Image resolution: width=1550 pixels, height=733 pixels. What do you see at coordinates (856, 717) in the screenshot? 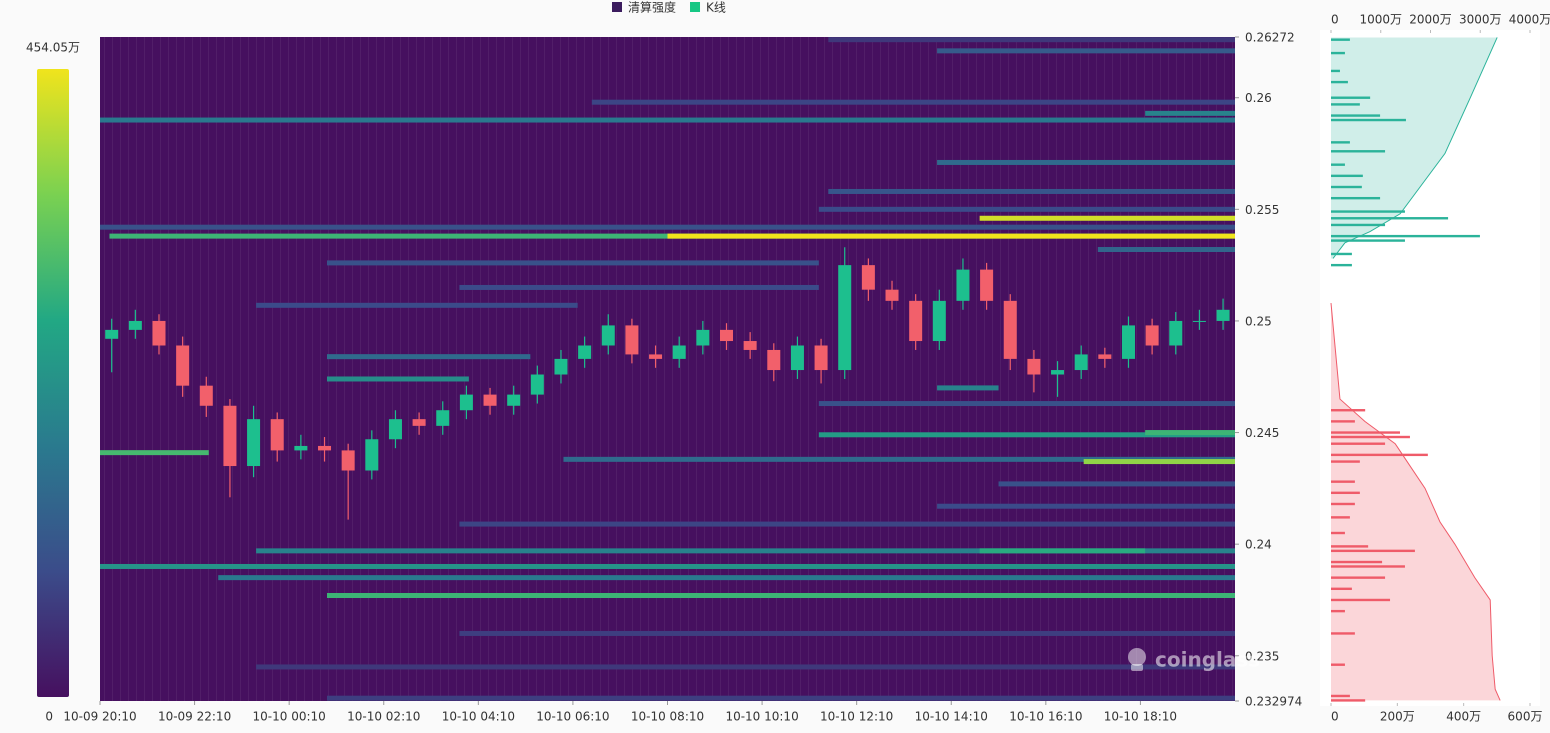
I see `x-tick-label: 10-10 12:10` at bounding box center [856, 717].